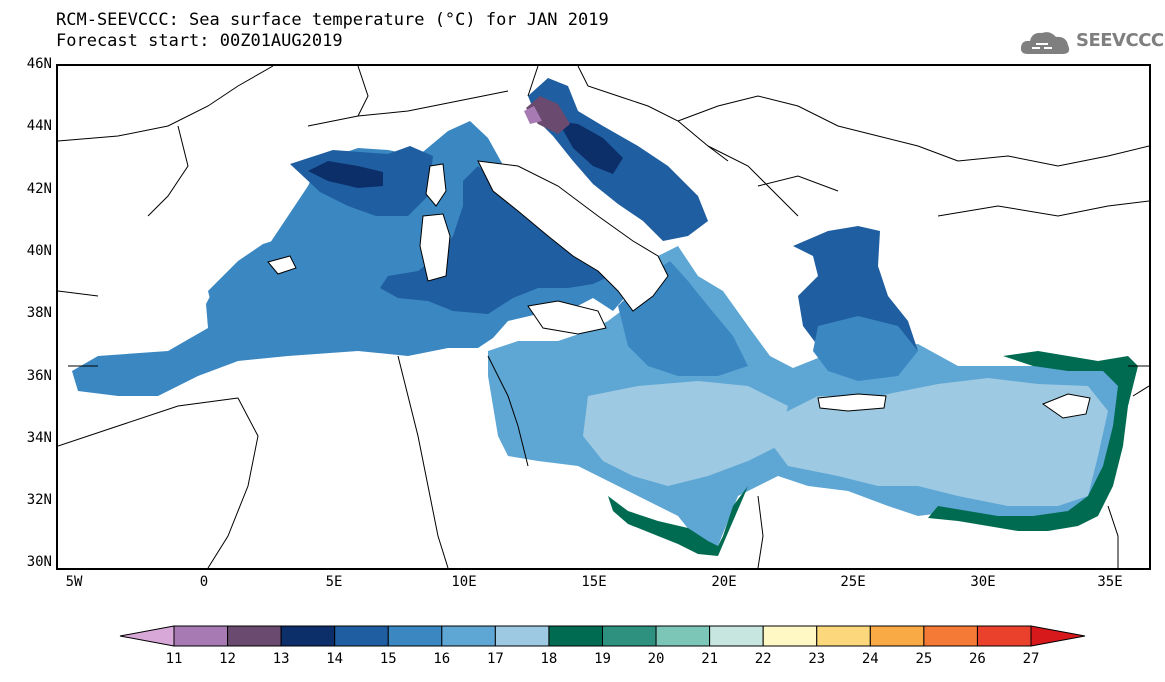  Describe the element at coordinates (436, 185) in the screenshot. I see `corsica-island` at that location.